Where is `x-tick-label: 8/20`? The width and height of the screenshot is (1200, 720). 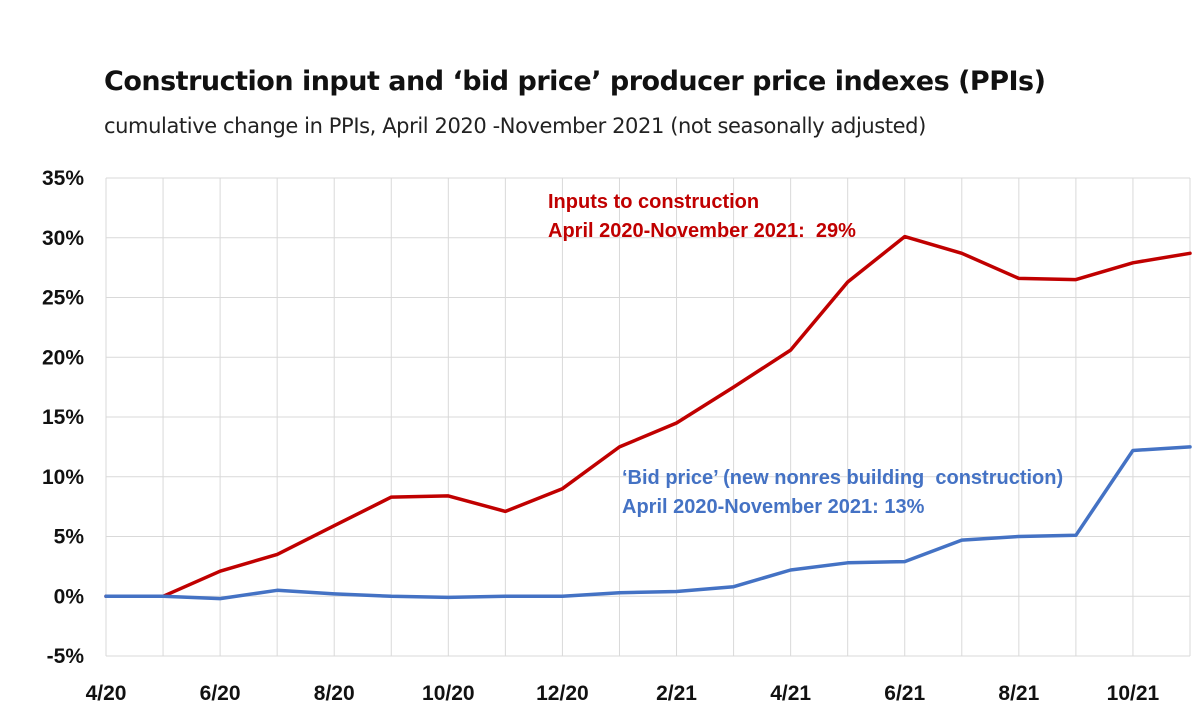 x-tick-label: 8/20 is located at coordinates (334, 693).